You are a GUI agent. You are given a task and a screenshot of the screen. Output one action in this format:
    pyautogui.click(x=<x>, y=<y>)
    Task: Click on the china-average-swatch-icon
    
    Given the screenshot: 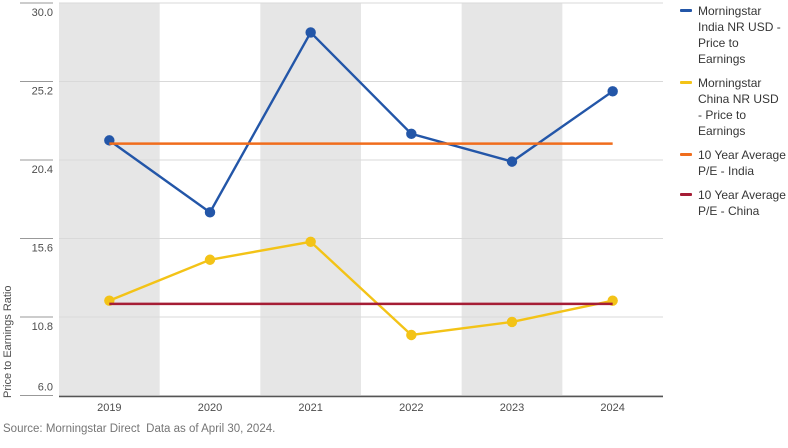 What is the action you would take?
    pyautogui.click(x=686, y=194)
    